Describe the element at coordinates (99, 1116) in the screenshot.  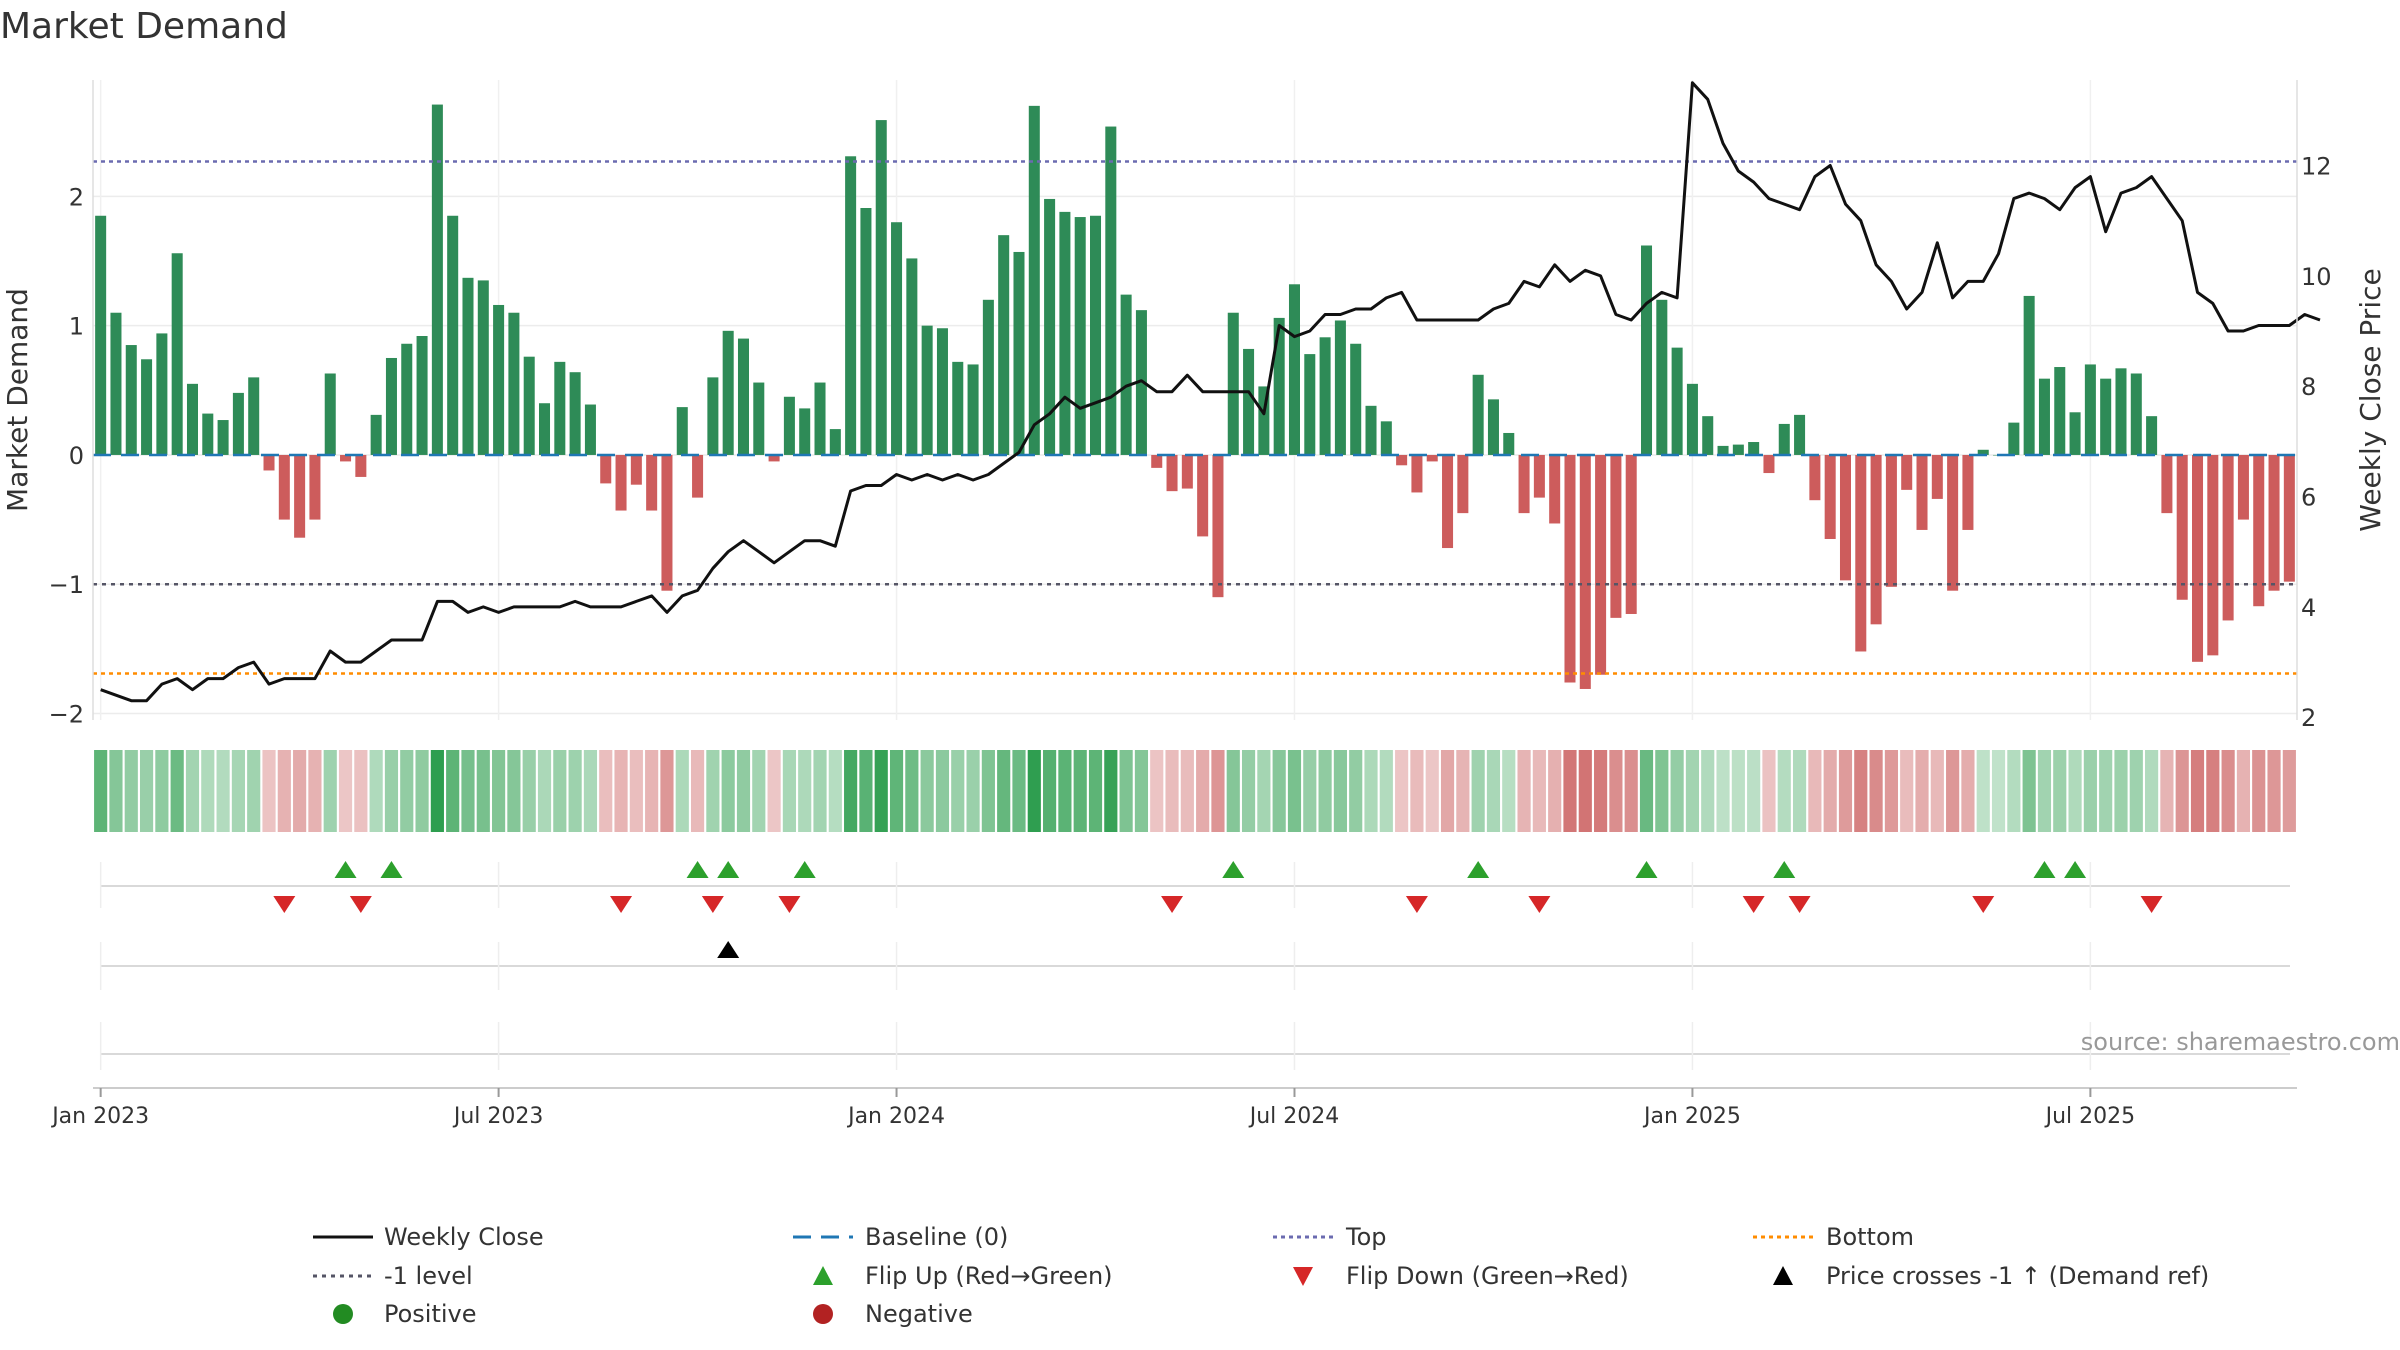
I see `x-tick-label: Jan 2023` at that location.